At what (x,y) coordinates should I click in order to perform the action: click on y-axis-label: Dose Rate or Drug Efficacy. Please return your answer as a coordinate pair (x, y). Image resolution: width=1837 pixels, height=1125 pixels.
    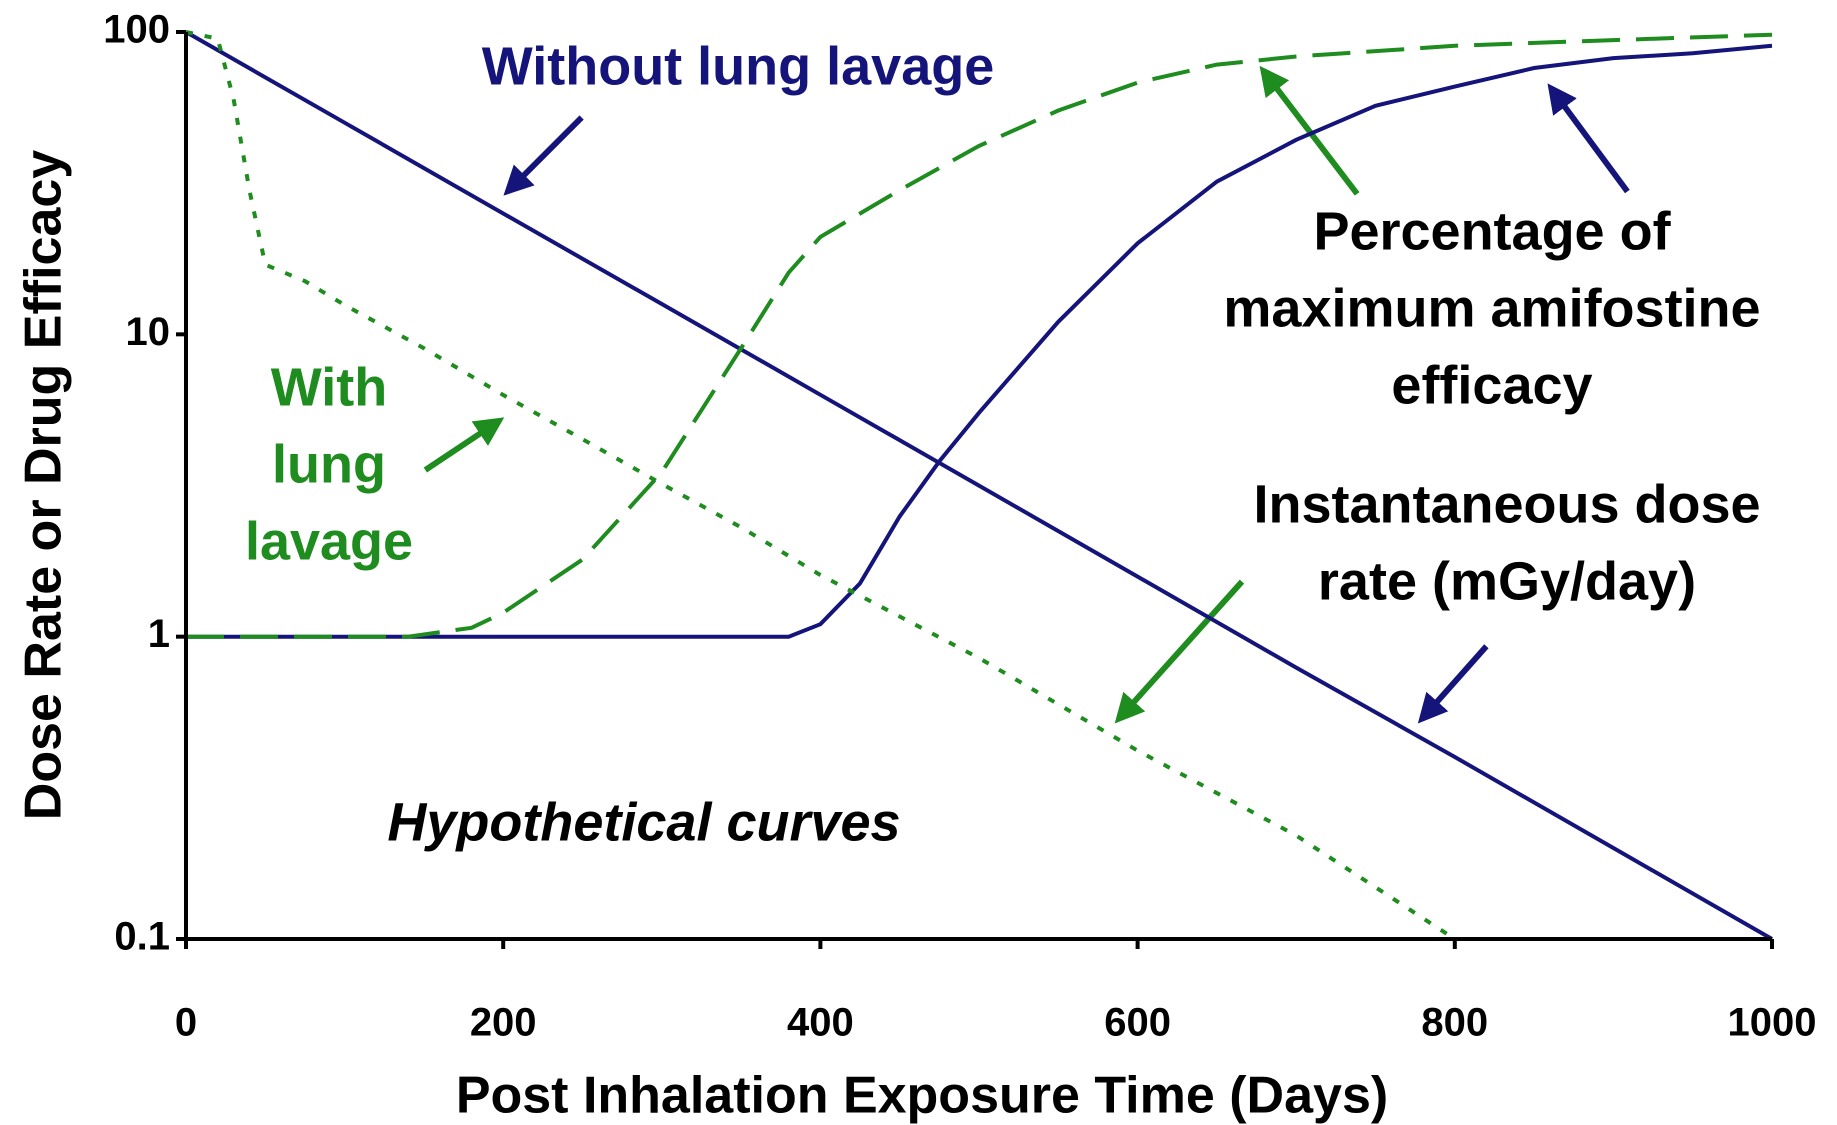
    Looking at the image, I should click on (44, 485).